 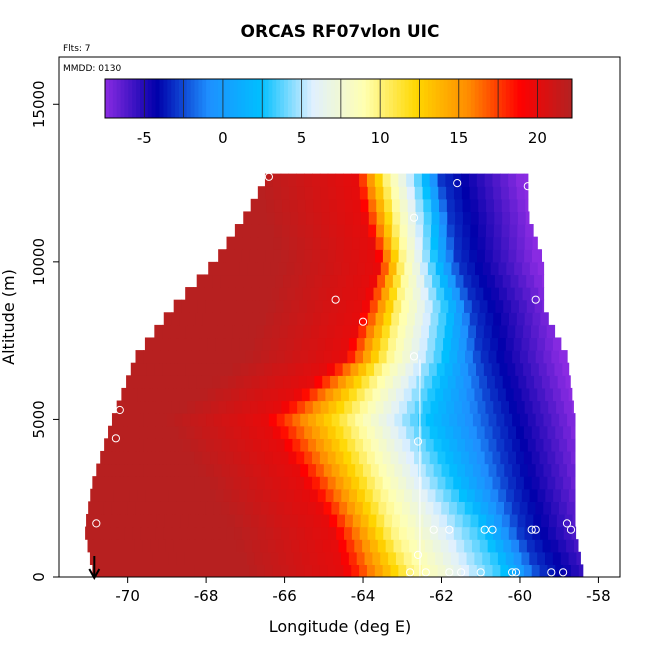 What do you see at coordinates (284, 596) in the screenshot?
I see `x-tick-label: -66` at bounding box center [284, 596].